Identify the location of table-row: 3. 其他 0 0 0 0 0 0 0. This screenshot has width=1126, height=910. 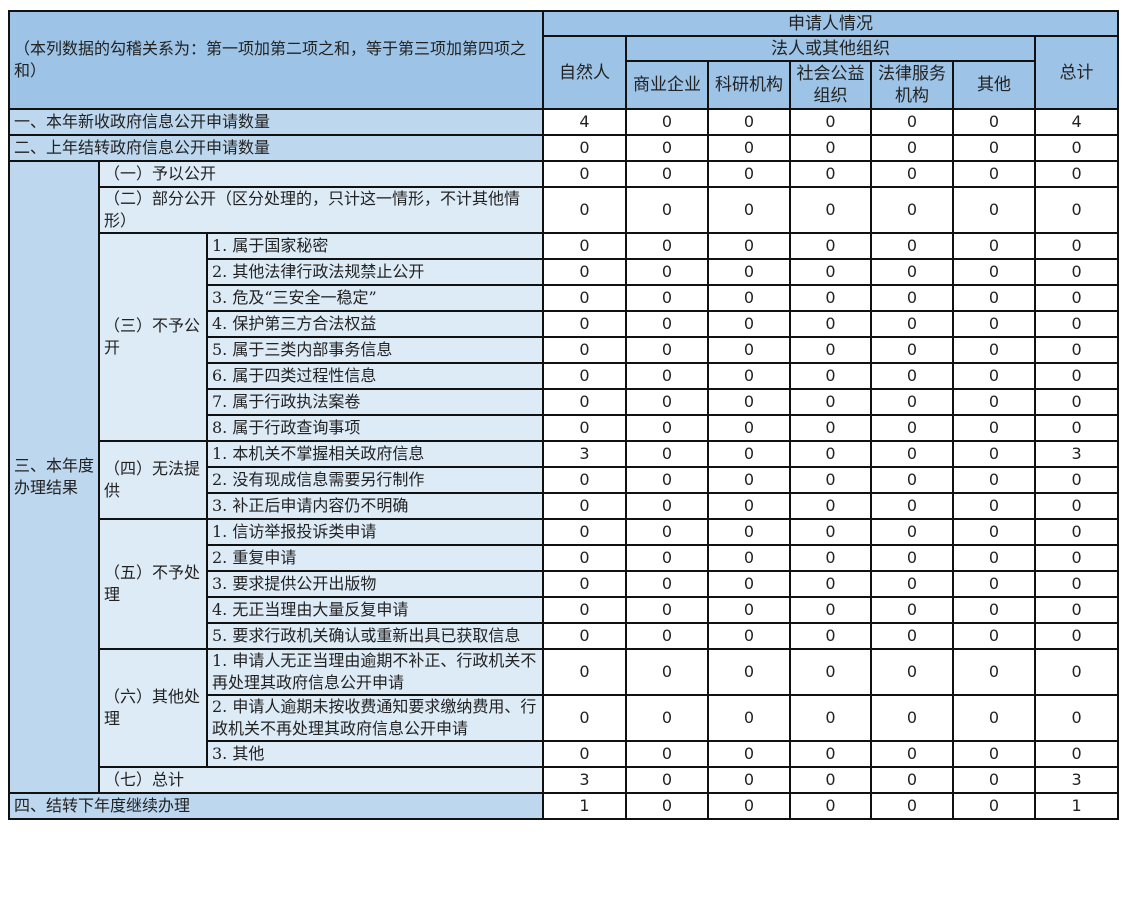
(564, 754).